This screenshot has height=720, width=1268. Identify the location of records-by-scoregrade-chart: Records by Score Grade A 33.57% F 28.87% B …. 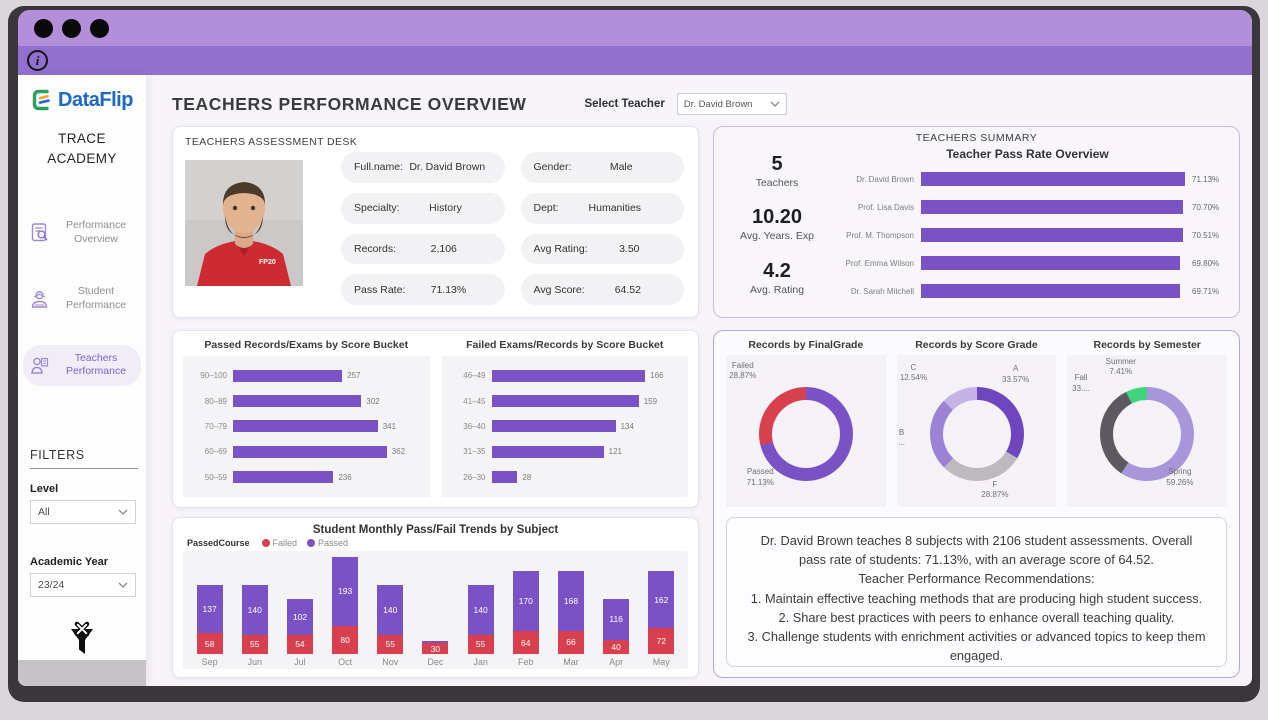
(976, 423).